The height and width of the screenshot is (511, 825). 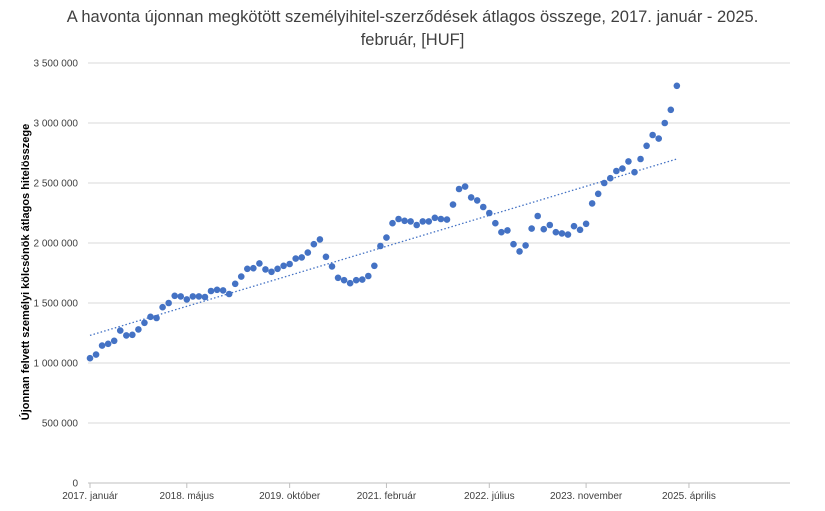 I want to click on y-tick-label: 3 000 000, so click(x=56, y=124).